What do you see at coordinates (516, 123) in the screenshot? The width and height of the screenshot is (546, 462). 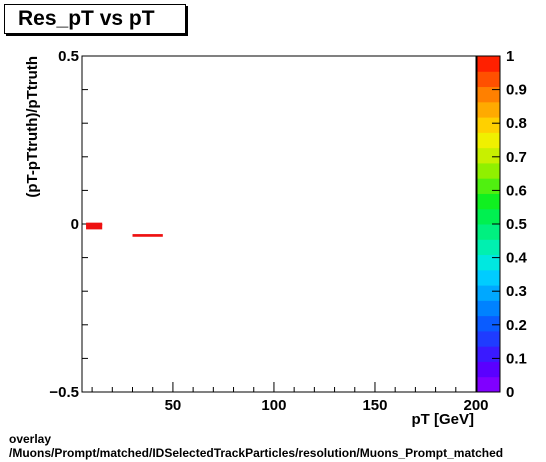 I see `colorbar-tick-label: 0.8` at bounding box center [516, 123].